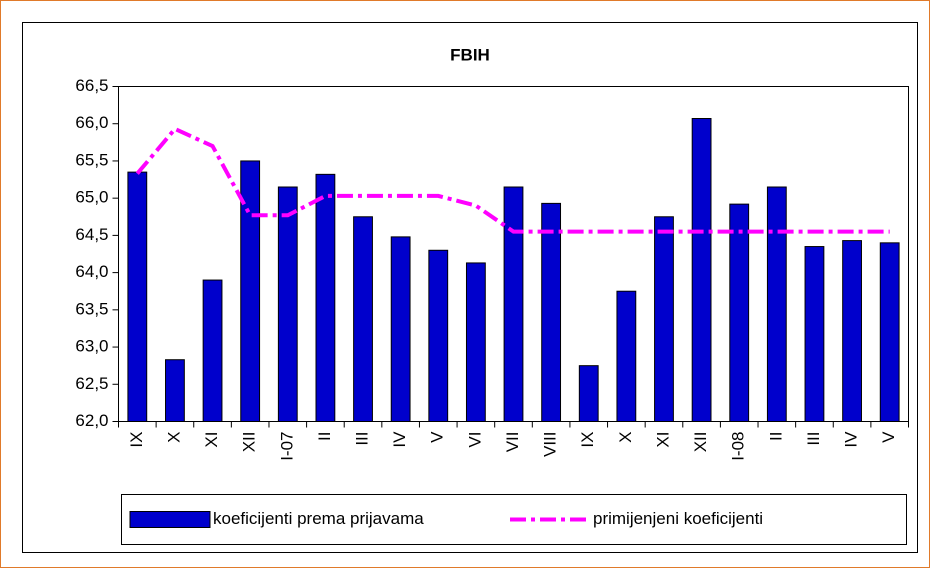 Image resolution: width=930 pixels, height=573 pixels. I want to click on y-tick-label: 64,5, so click(91, 234).